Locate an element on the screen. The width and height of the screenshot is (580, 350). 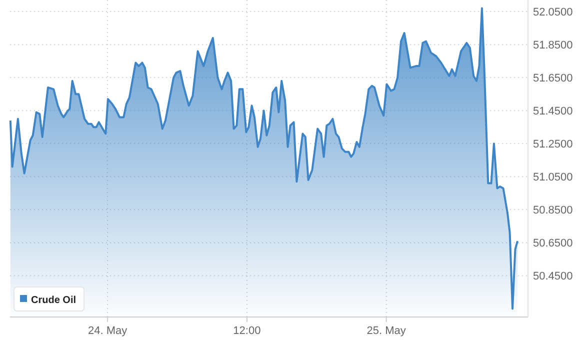
y-tick-label: 51.4500 is located at coordinates (553, 112).